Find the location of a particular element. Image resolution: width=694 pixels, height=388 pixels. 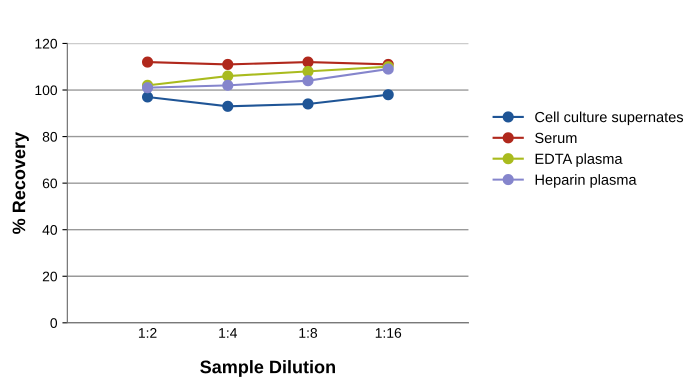

y-tick-label: 100 is located at coordinates (46, 90).